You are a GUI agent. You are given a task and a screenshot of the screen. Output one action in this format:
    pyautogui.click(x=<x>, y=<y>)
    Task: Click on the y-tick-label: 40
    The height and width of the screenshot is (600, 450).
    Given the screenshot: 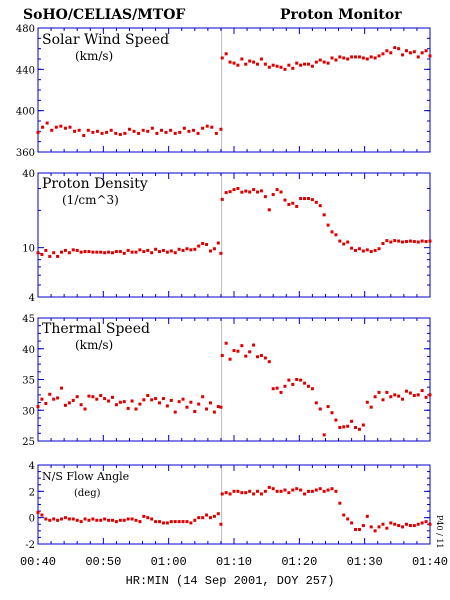 What is the action you would take?
    pyautogui.click(x=28, y=350)
    